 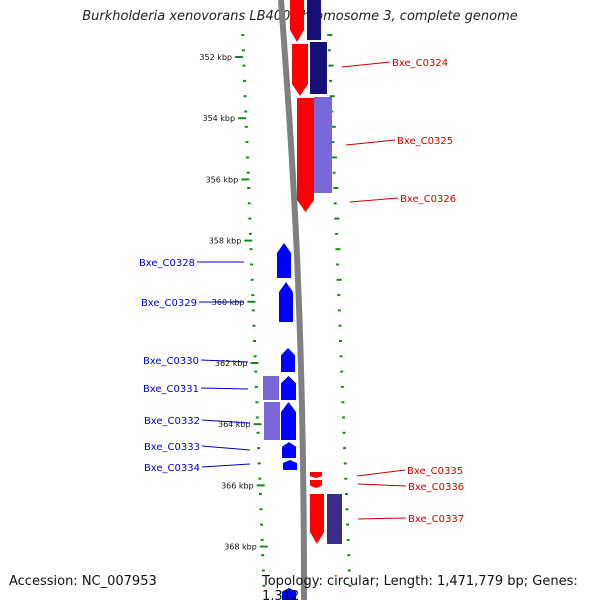 I want to click on kbp-tick-label: 354 kbp, so click(x=218, y=118).